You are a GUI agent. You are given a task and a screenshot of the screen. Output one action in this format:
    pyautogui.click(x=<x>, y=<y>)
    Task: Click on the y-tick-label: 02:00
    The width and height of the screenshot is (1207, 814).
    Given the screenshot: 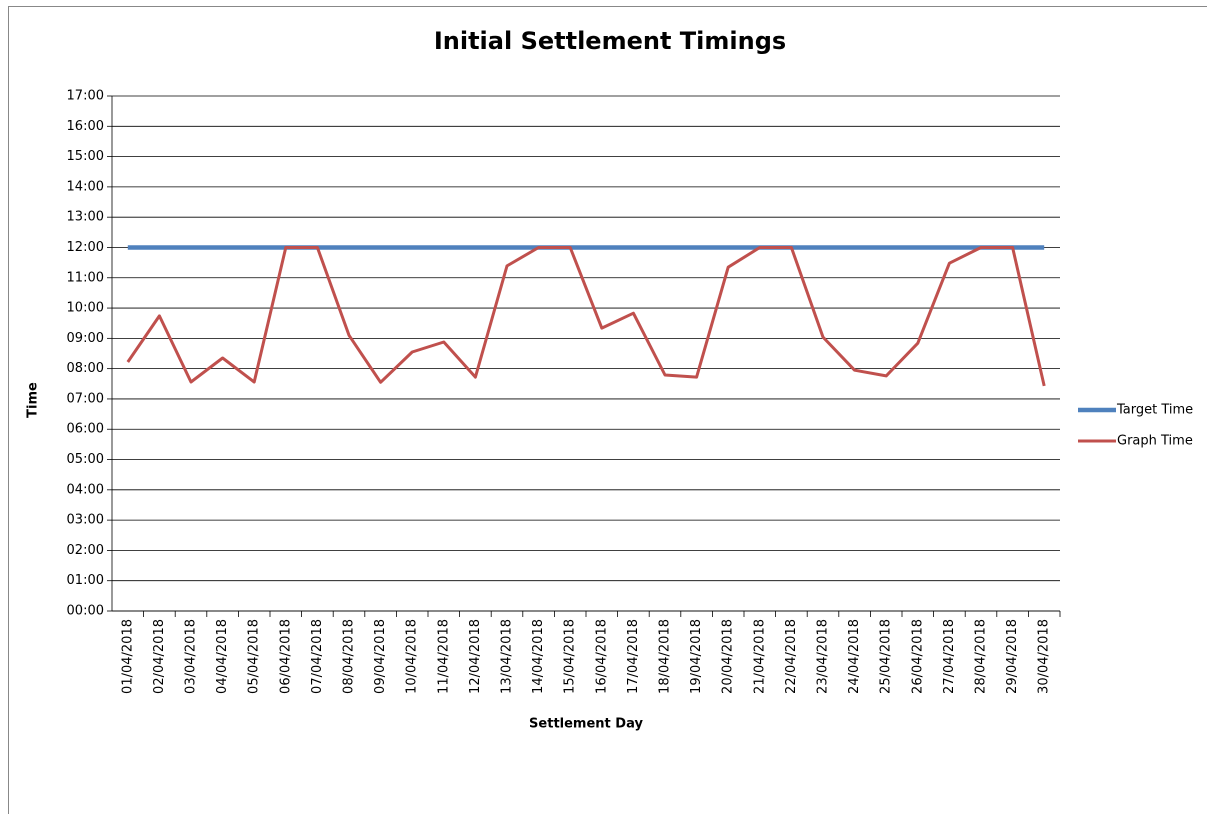 What is the action you would take?
    pyautogui.click(x=85, y=550)
    